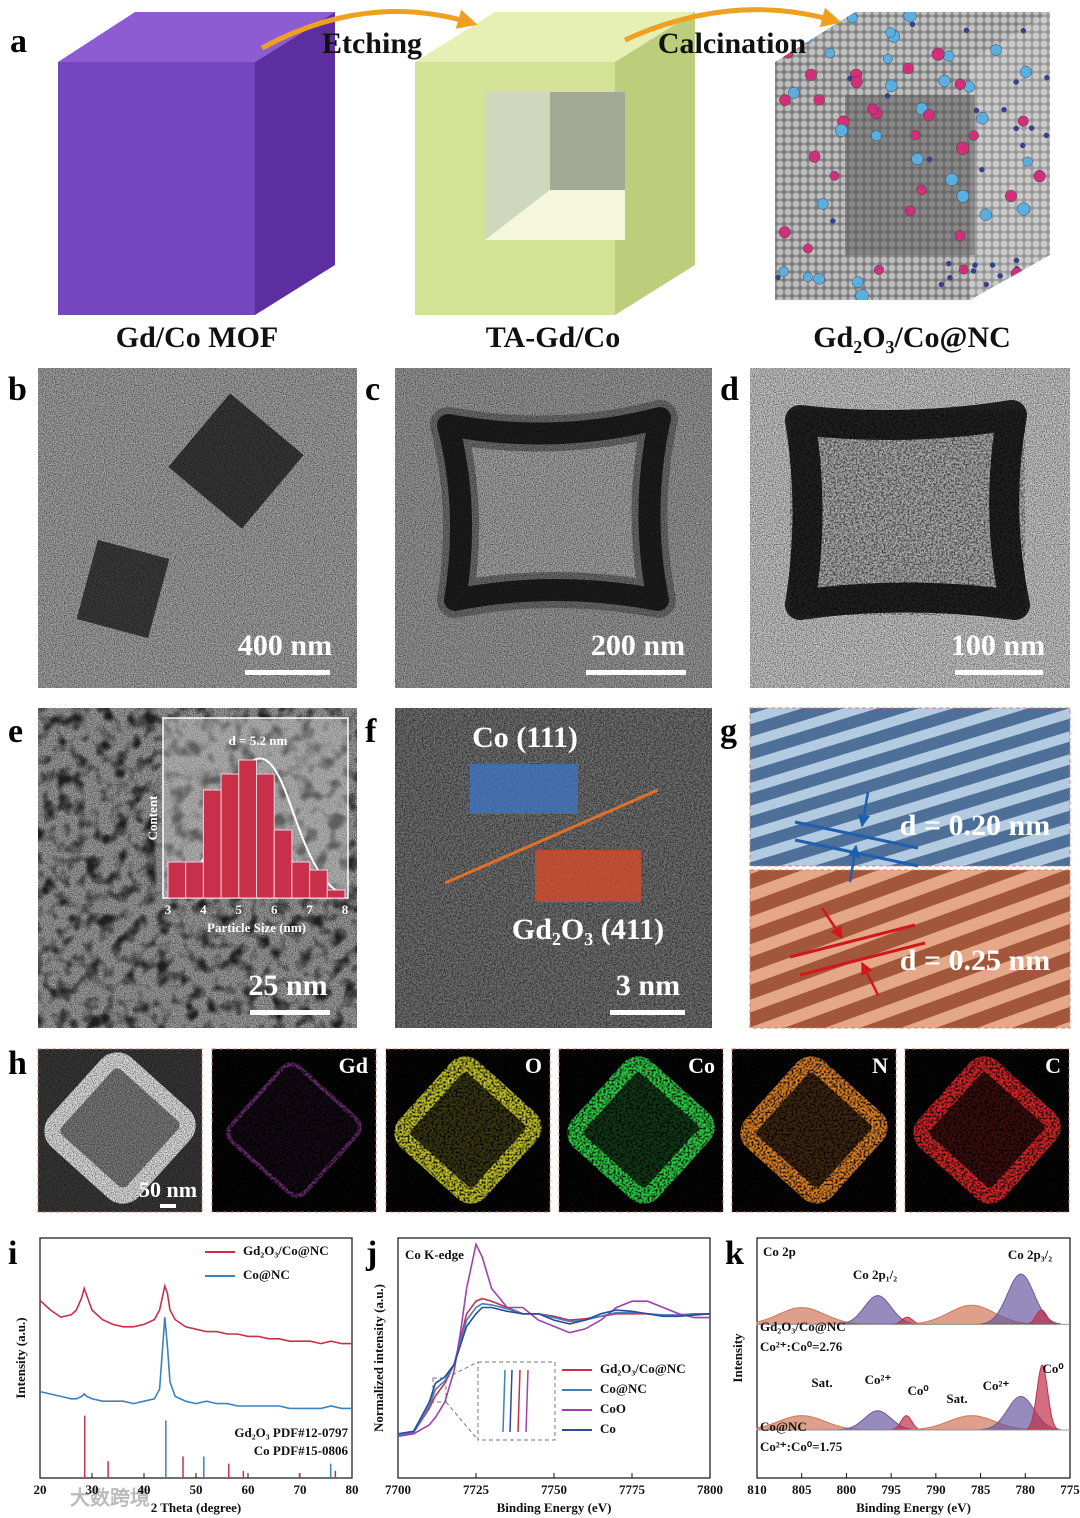 The height and width of the screenshot is (1518, 1080). I want to click on cavity-floor, so click(555, 215).